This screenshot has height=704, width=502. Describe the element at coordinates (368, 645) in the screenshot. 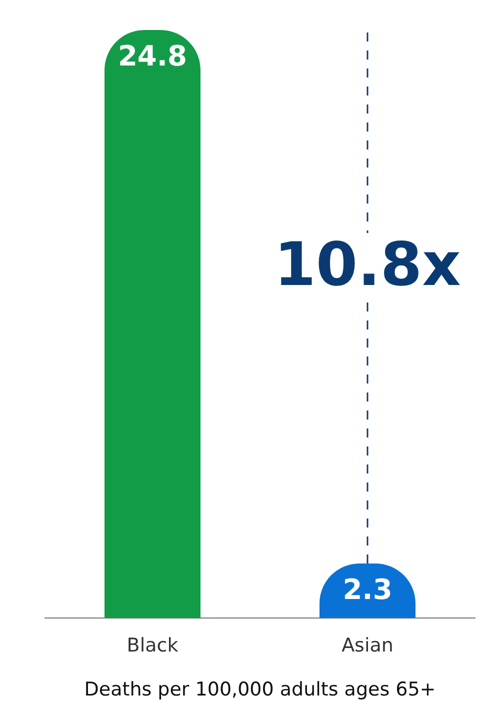

I see `x-tick-label: Asian` at that location.